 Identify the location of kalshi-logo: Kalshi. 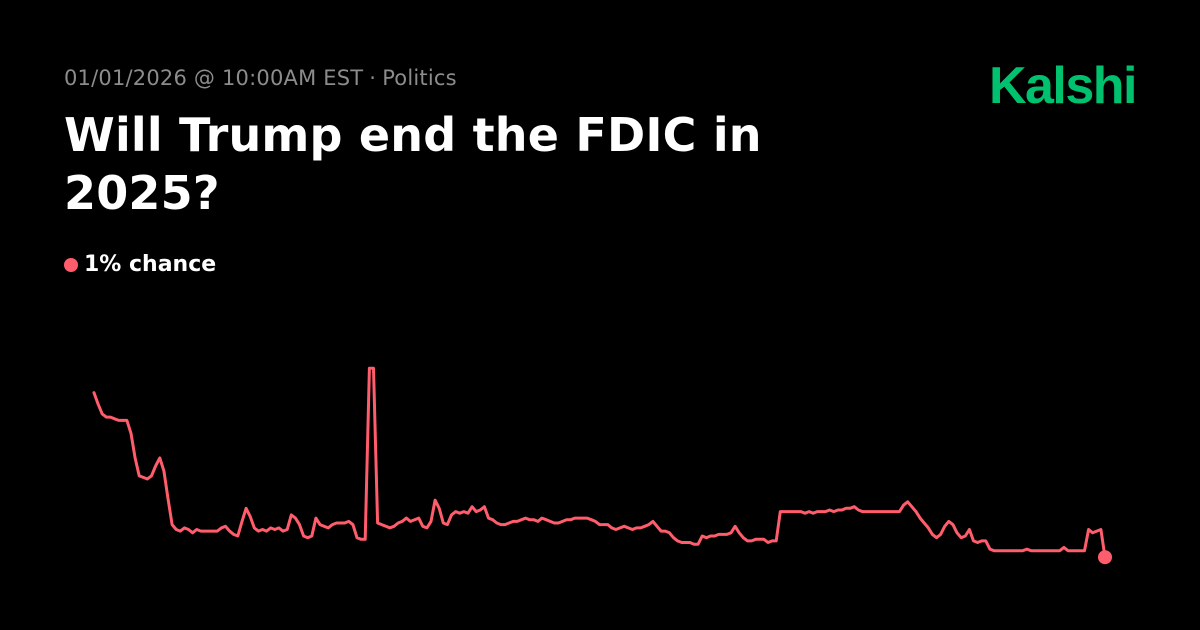
(1063, 86).